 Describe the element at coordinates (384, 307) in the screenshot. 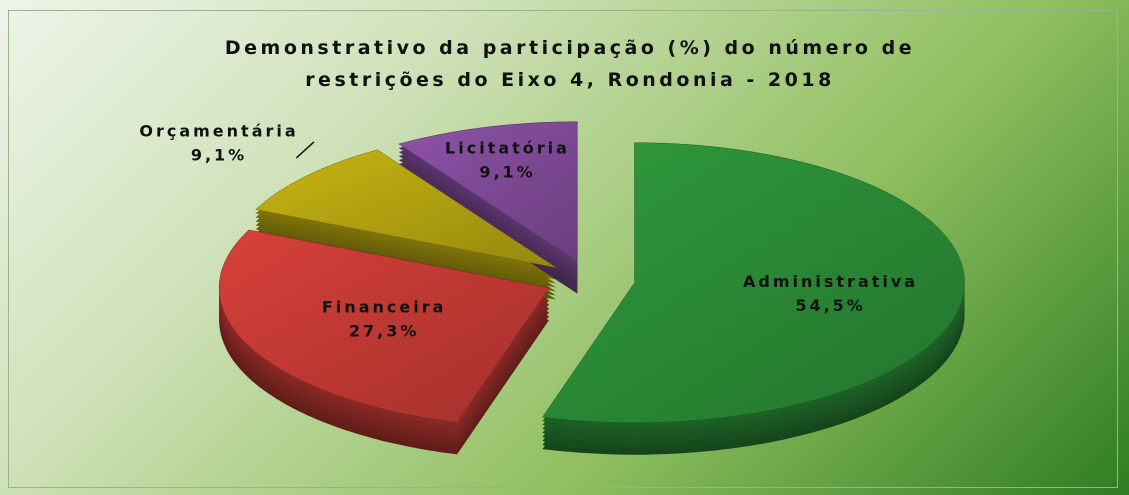

I see `slice-label: Financeira` at that location.